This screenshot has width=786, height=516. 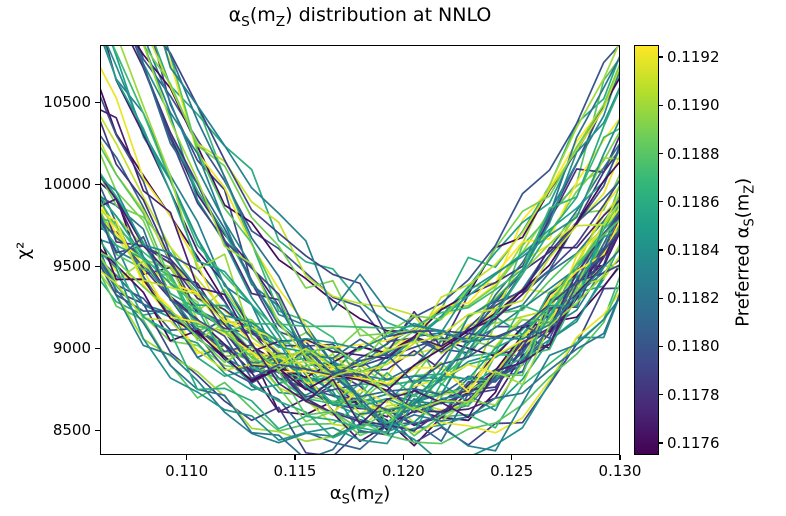 What do you see at coordinates (693, 394) in the screenshot?
I see `colorbar-tick-label: 0.1178` at bounding box center [693, 394].